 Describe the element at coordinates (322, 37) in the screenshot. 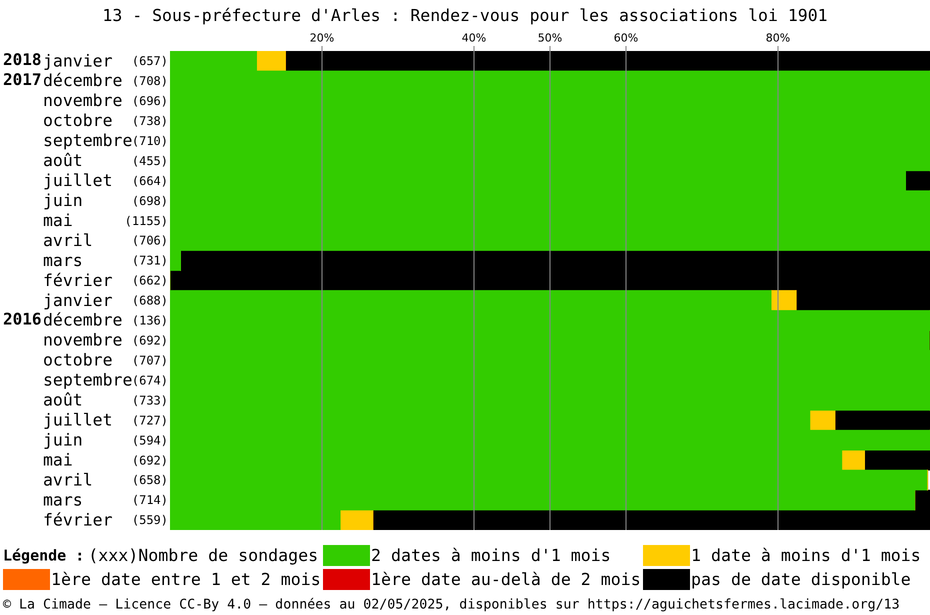

I see `x-tick-label: 20%` at that location.